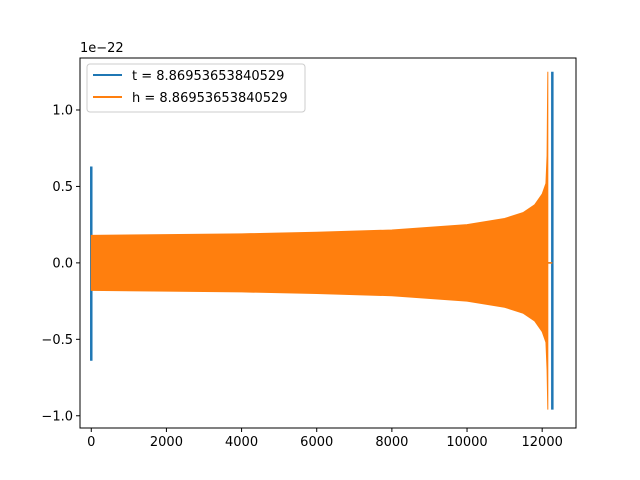  What do you see at coordinates (391, 442) in the screenshot?
I see `x-tick-label: 8000` at bounding box center [391, 442].